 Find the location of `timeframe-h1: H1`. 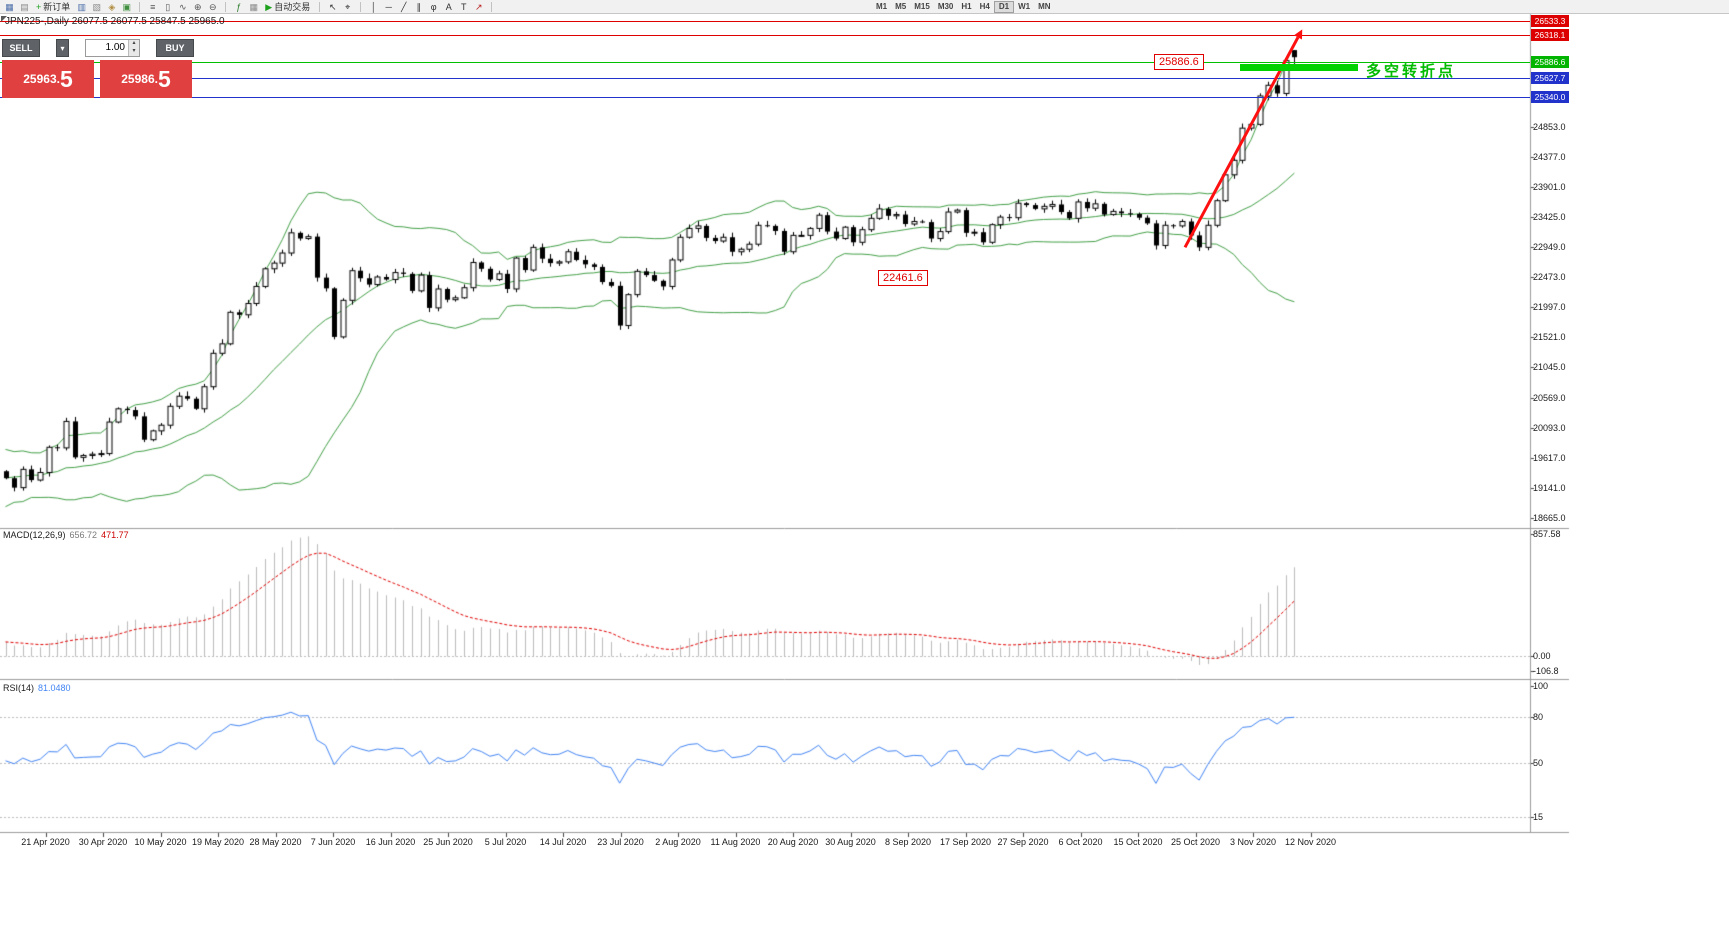

timeframe-h1: H1 is located at coordinates (966, 6).